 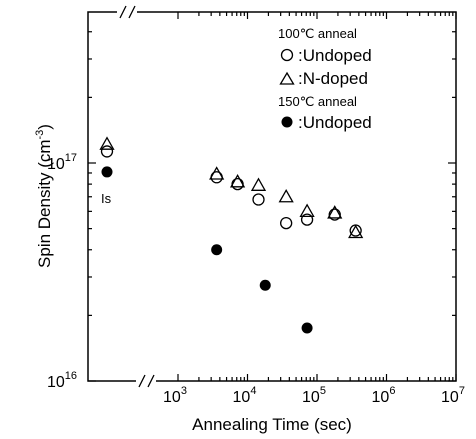 I want to click on initial-state-label: Is, so click(x=106, y=198).